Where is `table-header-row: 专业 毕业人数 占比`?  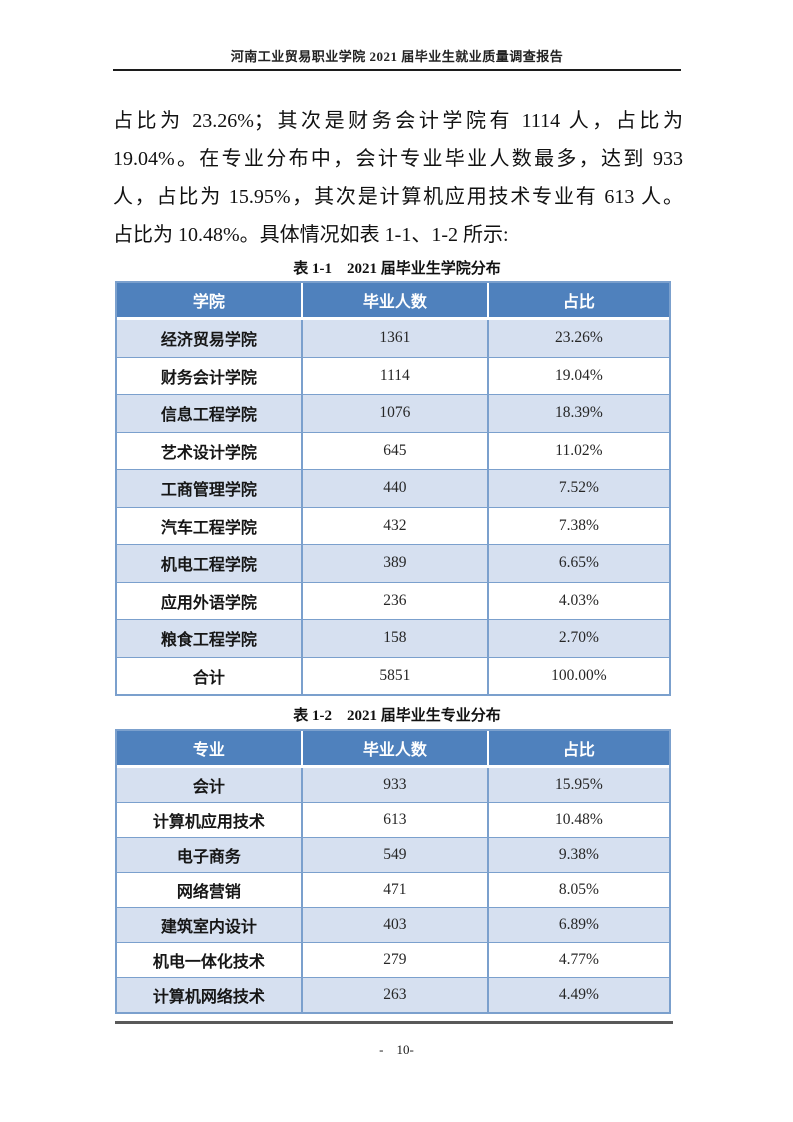 table-header-row: 专业 毕业人数 占比 is located at coordinates (393, 749).